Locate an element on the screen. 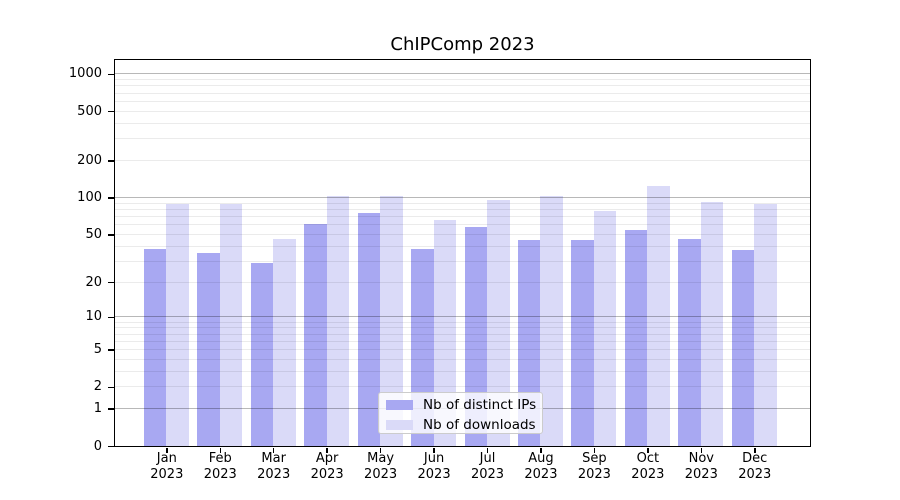  x-tick-label: Mar 2023 is located at coordinates (274, 466).